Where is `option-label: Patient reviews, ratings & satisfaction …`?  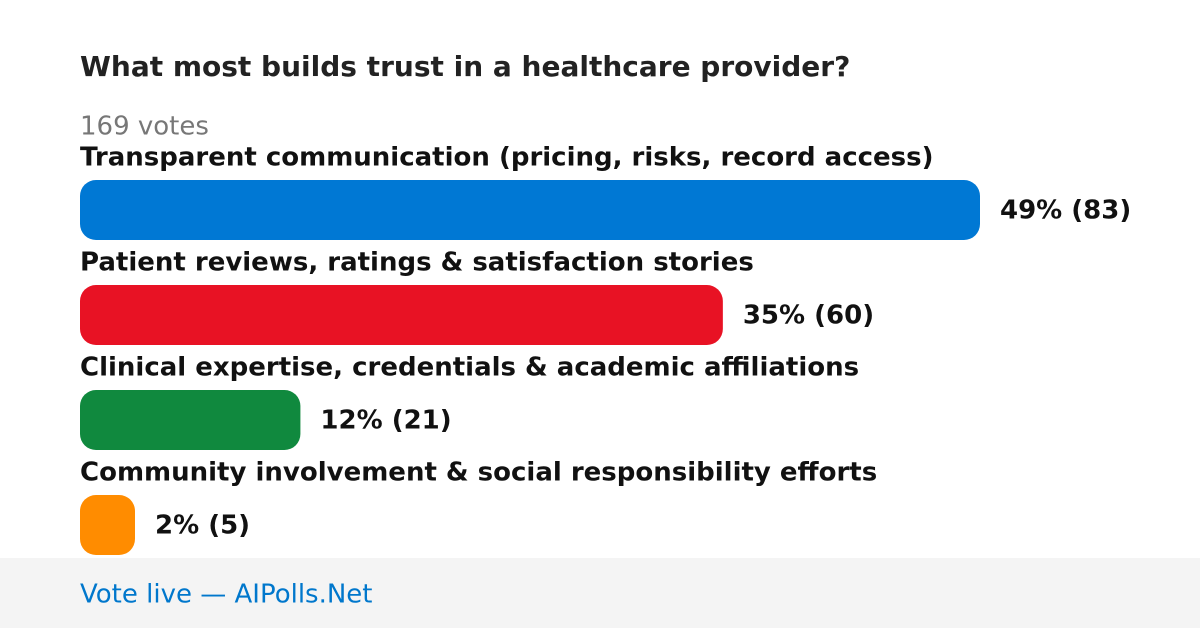 option-label: Patient reviews, ratings & satisfaction … is located at coordinates (417, 263).